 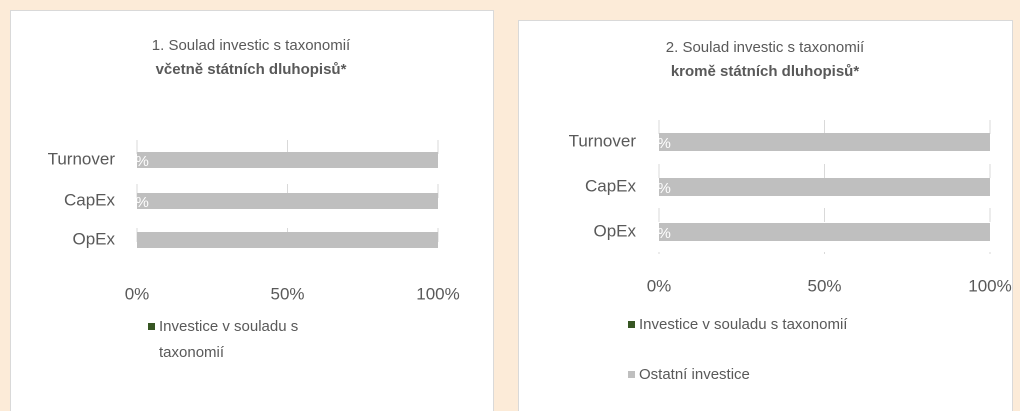 I want to click on legend-label: Ostatní investice, so click(x=694, y=374).